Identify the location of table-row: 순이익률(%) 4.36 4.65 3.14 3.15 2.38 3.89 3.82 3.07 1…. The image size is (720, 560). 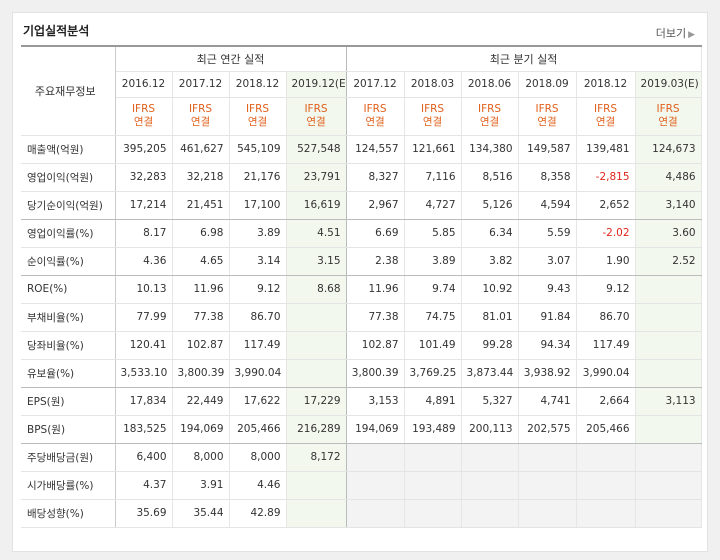
(361, 261).